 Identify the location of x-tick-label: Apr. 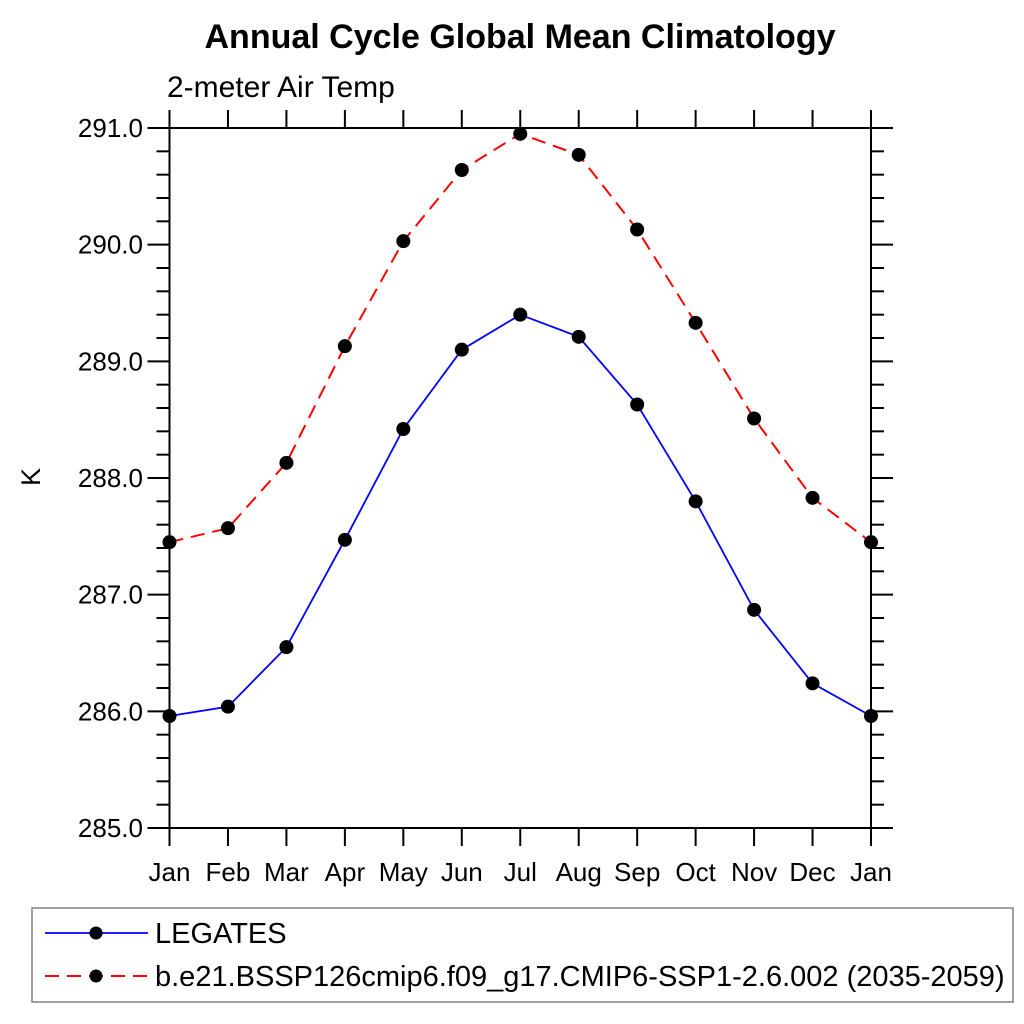
(345, 872).